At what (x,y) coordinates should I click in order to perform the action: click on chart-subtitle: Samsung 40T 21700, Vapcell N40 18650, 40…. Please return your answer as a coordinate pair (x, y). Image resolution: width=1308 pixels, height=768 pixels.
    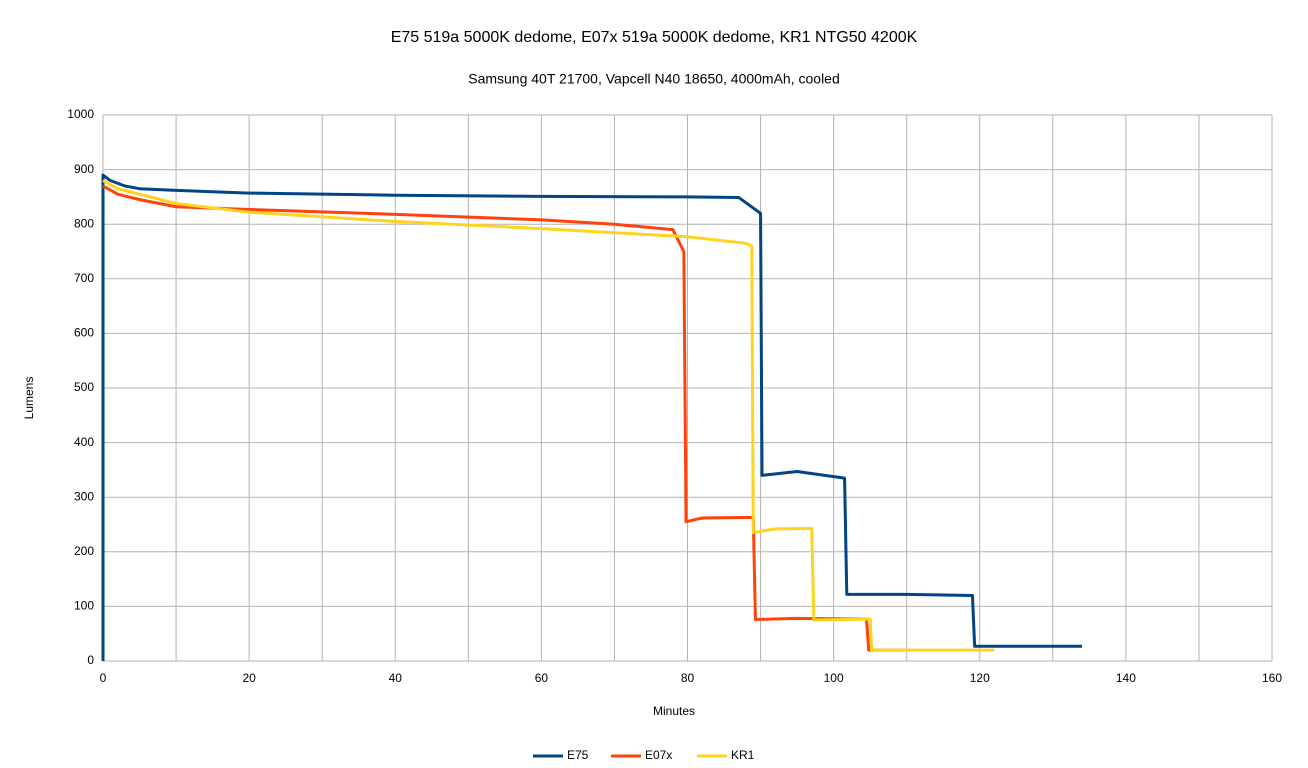
    Looking at the image, I should click on (654, 79).